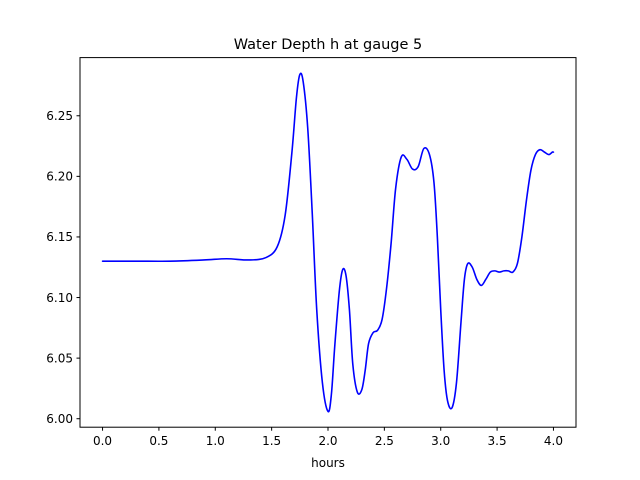 The image size is (640, 480). What do you see at coordinates (59, 237) in the screenshot?
I see `y-tick-label: 6.15` at bounding box center [59, 237].